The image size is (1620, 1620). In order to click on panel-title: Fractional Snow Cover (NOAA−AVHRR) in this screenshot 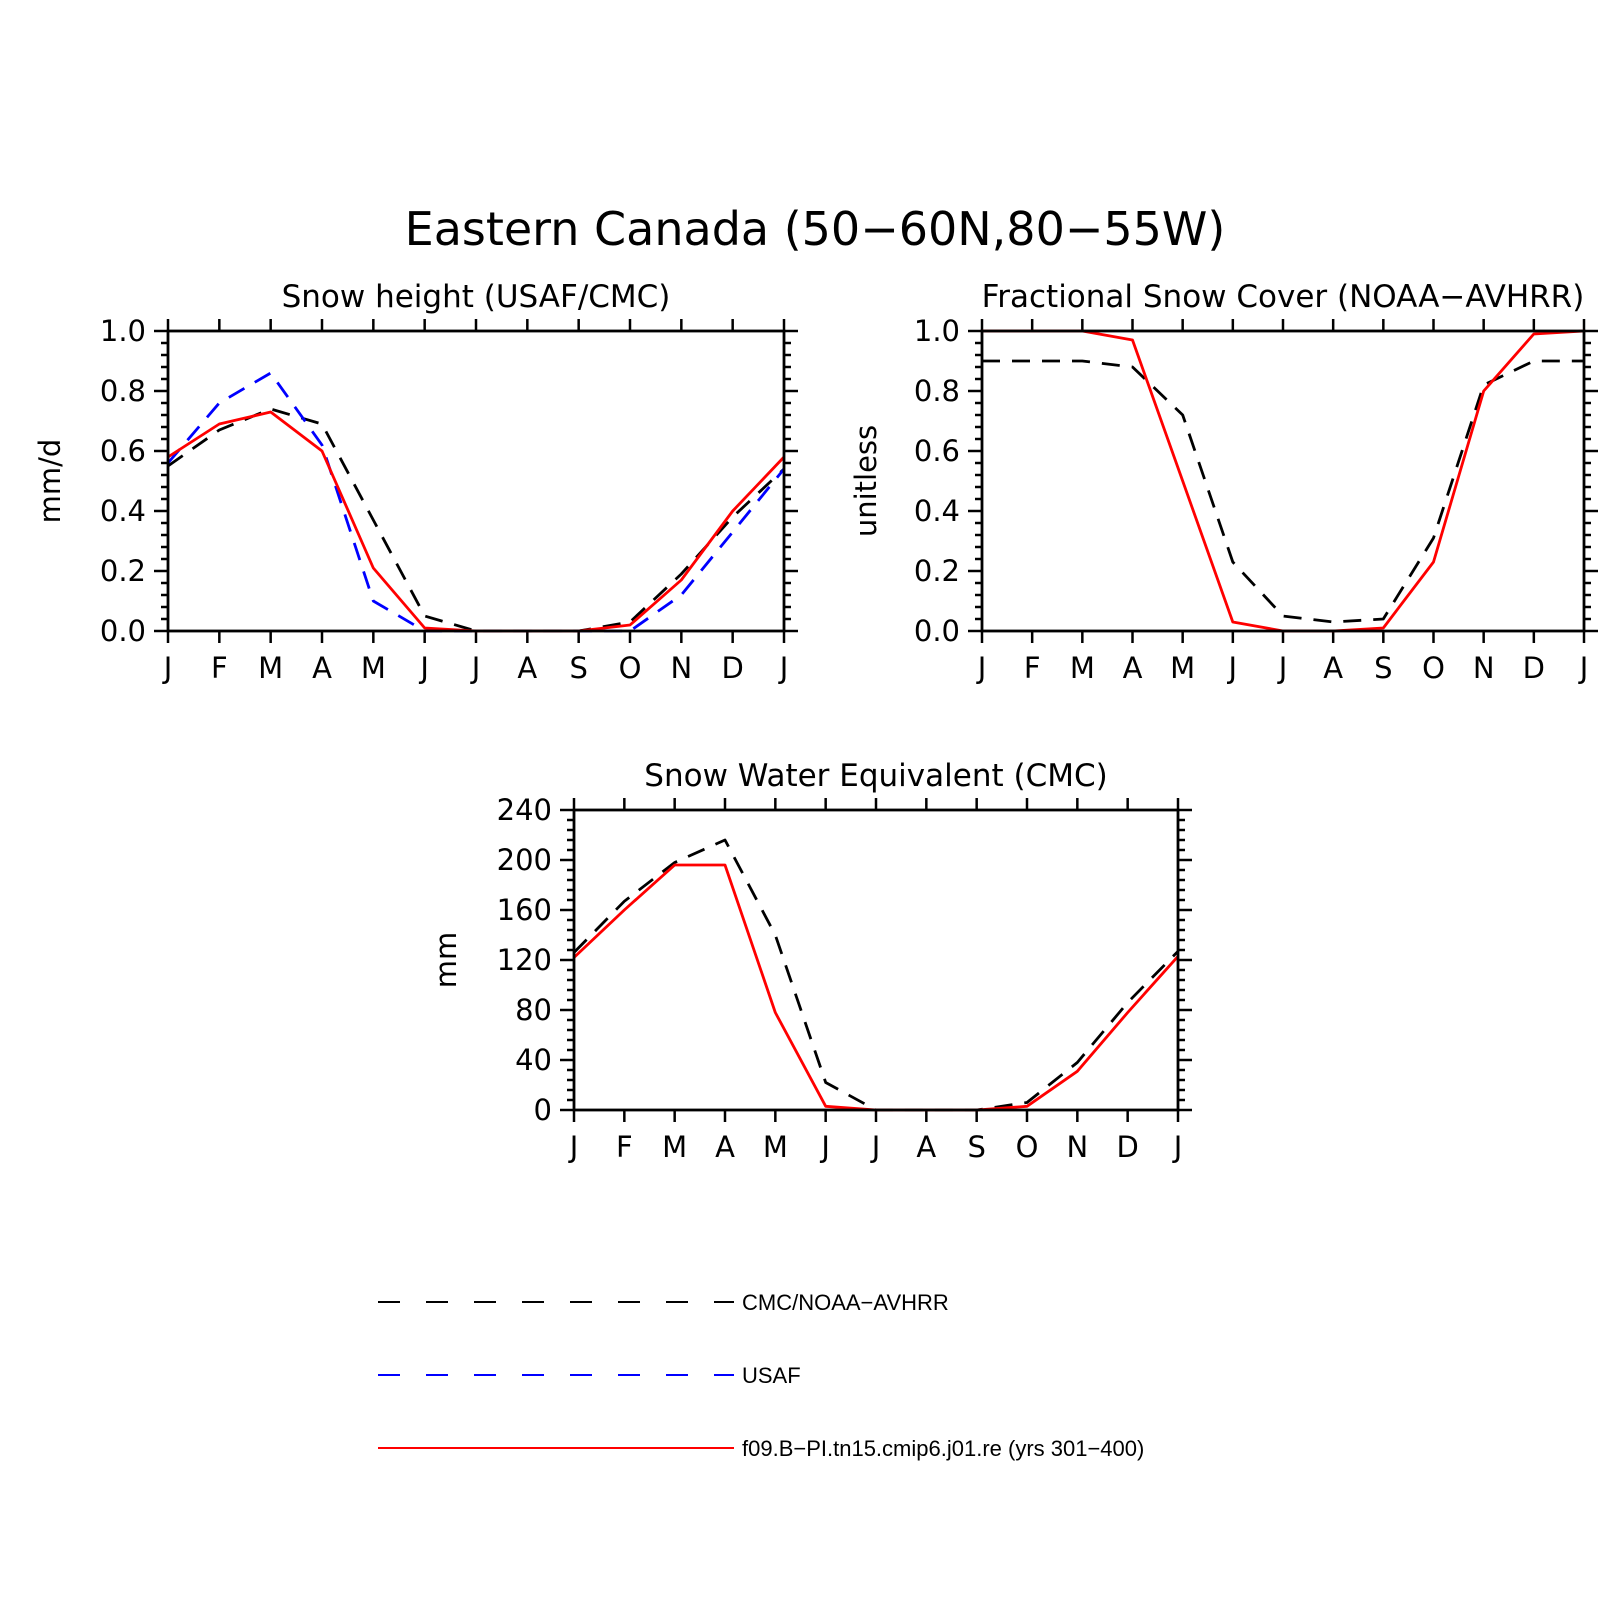, I will do `click(1283, 297)`.